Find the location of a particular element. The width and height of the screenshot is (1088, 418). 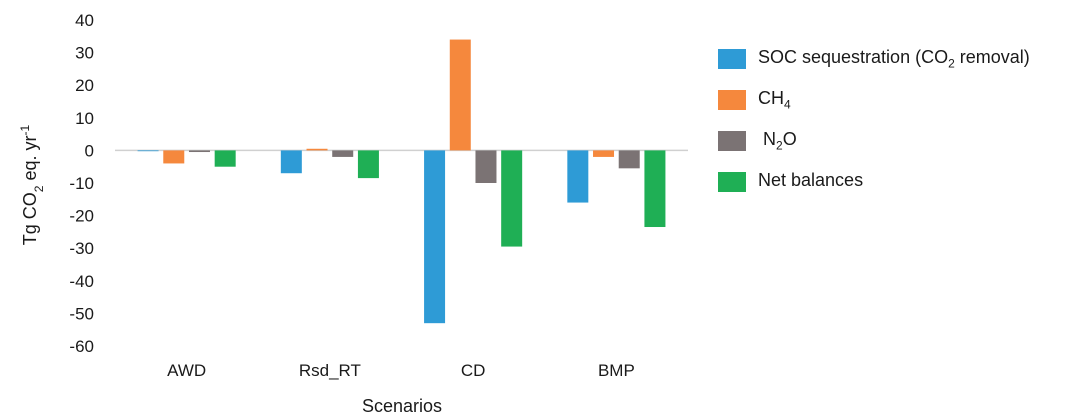

y-tick-label: 20 is located at coordinates (84, 85).